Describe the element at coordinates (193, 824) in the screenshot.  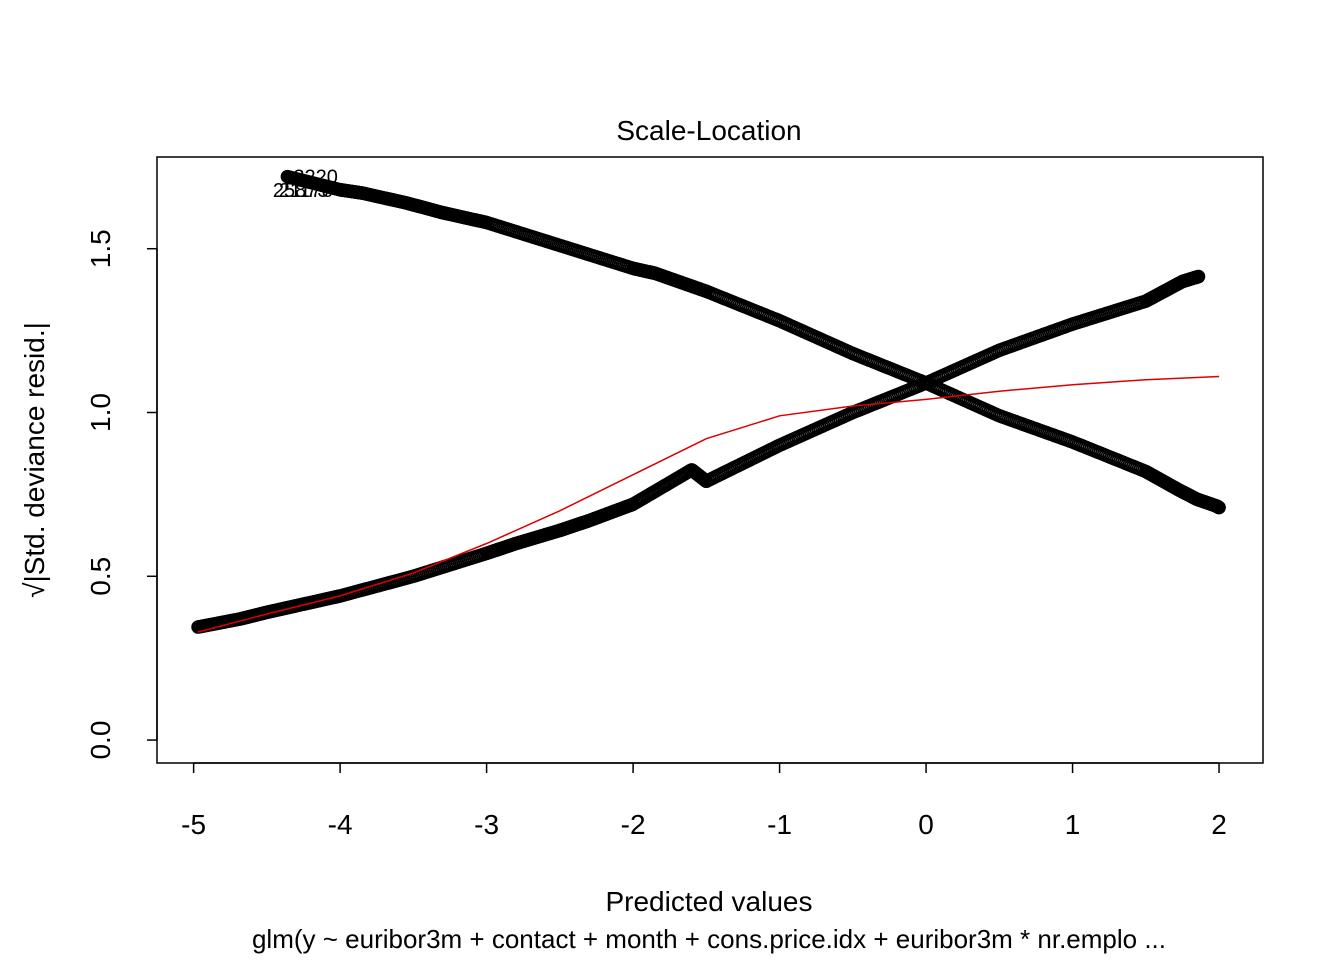
I see `x-tick-label: -5` at that location.